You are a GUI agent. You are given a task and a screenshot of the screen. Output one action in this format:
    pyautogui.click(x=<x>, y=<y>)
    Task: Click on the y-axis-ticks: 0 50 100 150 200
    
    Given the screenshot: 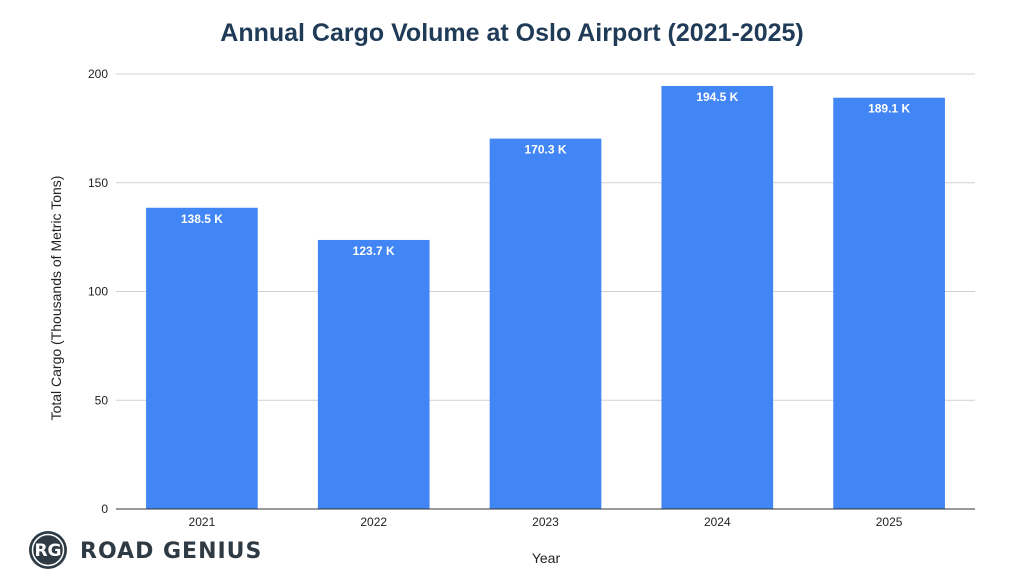 What is the action you would take?
    pyautogui.click(x=98, y=291)
    